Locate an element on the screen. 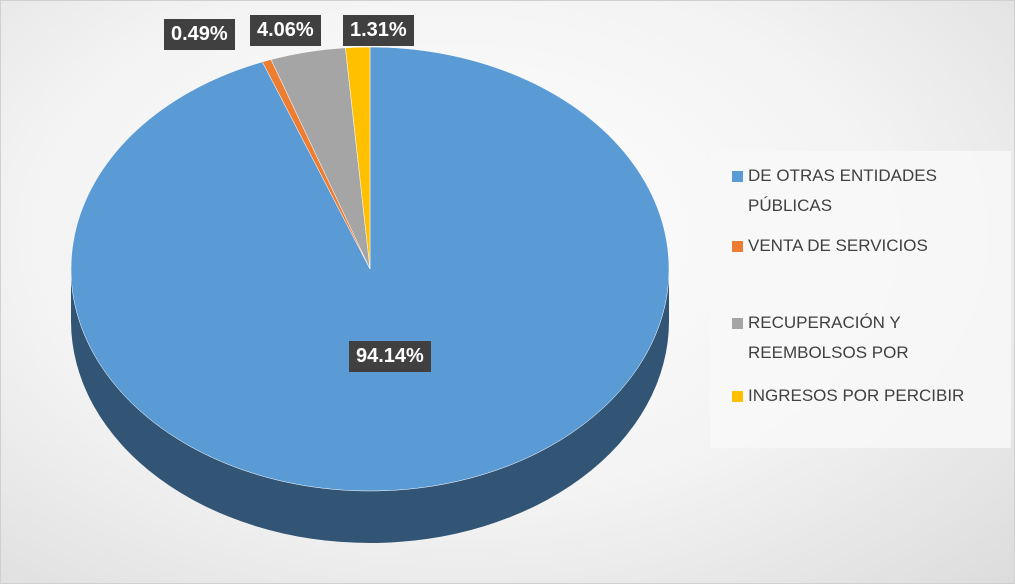 The height and width of the screenshot is (584, 1015). data-label: 1.31% is located at coordinates (378, 30).